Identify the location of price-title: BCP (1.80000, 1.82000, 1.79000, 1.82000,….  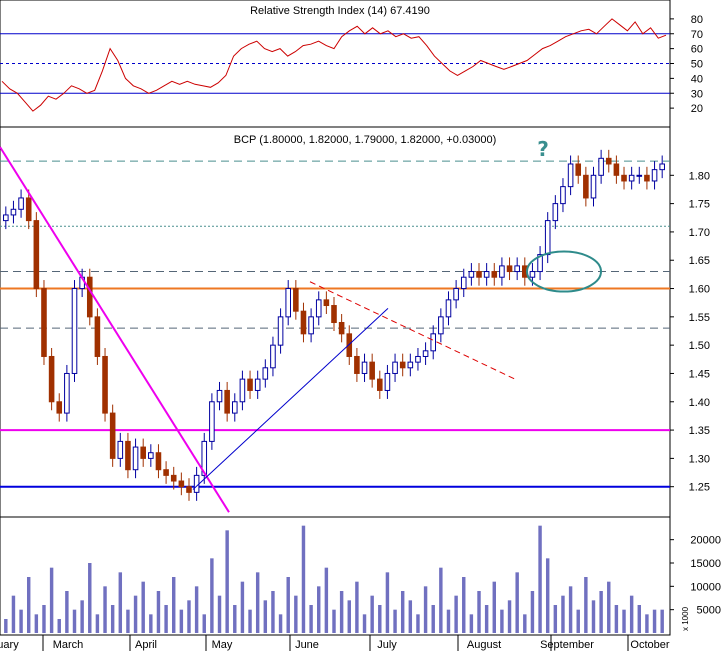
(365, 140).